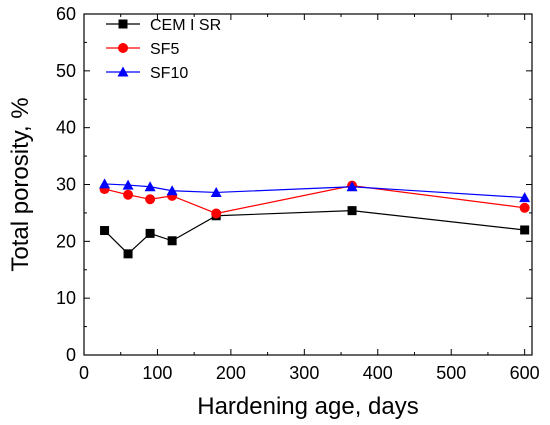 The image size is (550, 425). I want to click on series-cem-i-sr, so click(315, 232).